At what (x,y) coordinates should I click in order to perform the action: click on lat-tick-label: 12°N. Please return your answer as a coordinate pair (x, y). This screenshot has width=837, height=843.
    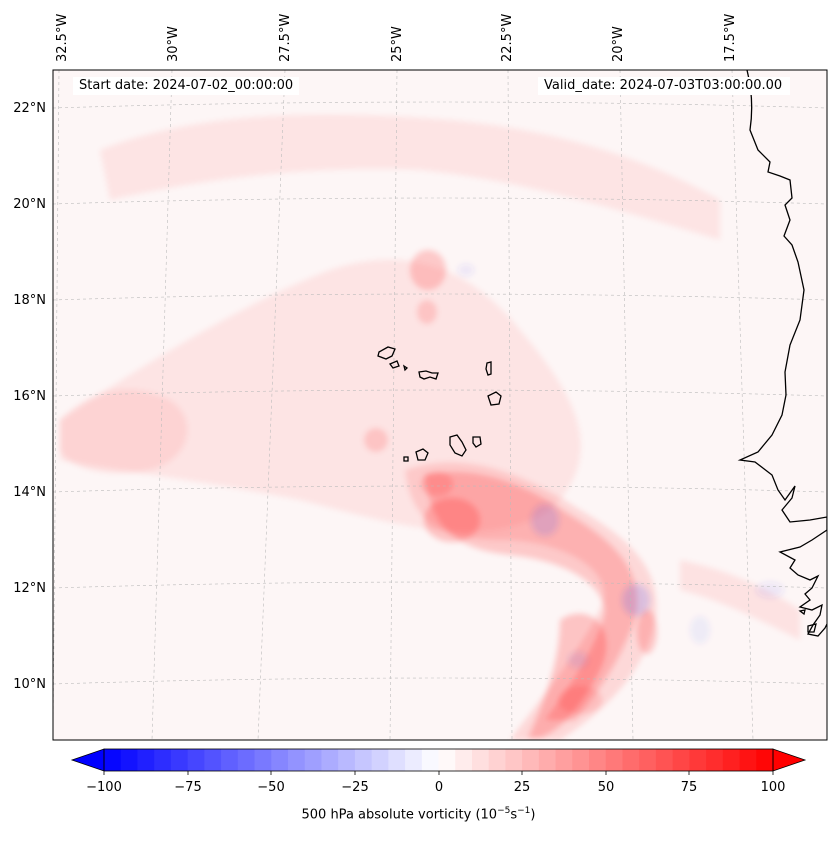
    Looking at the image, I should click on (29, 588).